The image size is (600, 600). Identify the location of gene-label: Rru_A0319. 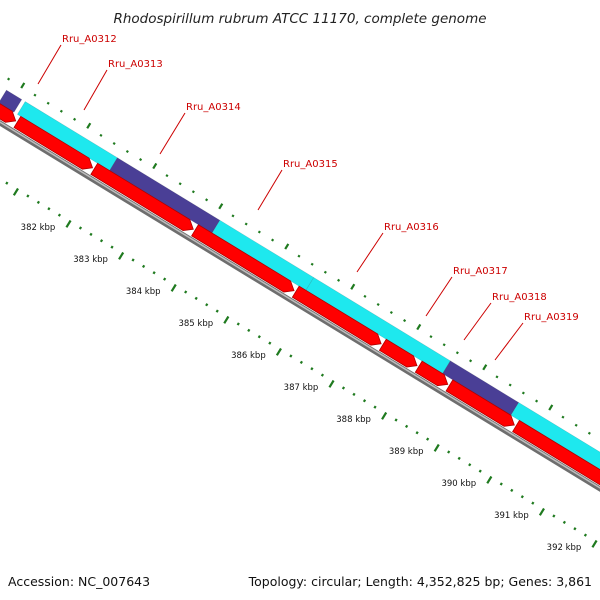
(551, 317).